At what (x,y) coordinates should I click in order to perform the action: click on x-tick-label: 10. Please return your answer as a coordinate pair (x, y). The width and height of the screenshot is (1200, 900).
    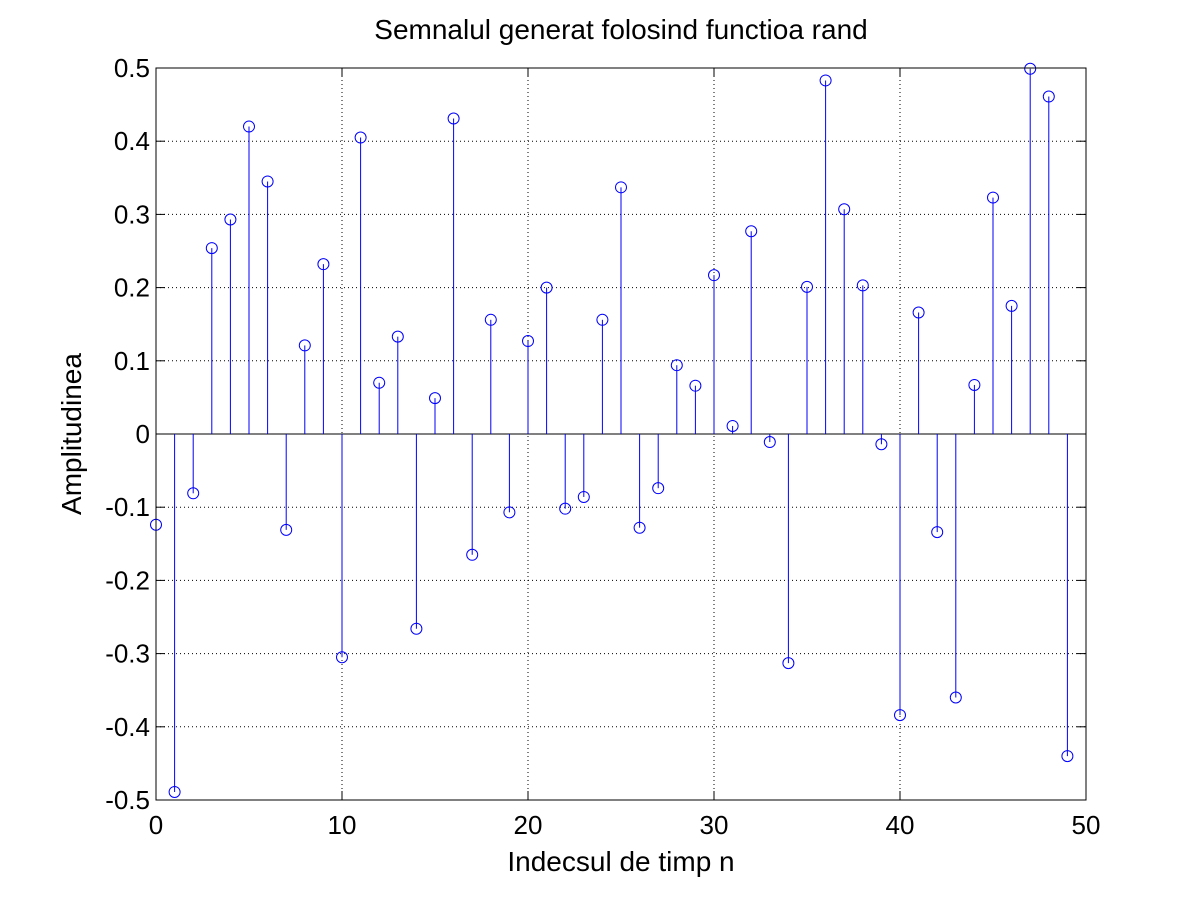
    Looking at the image, I should click on (342, 825).